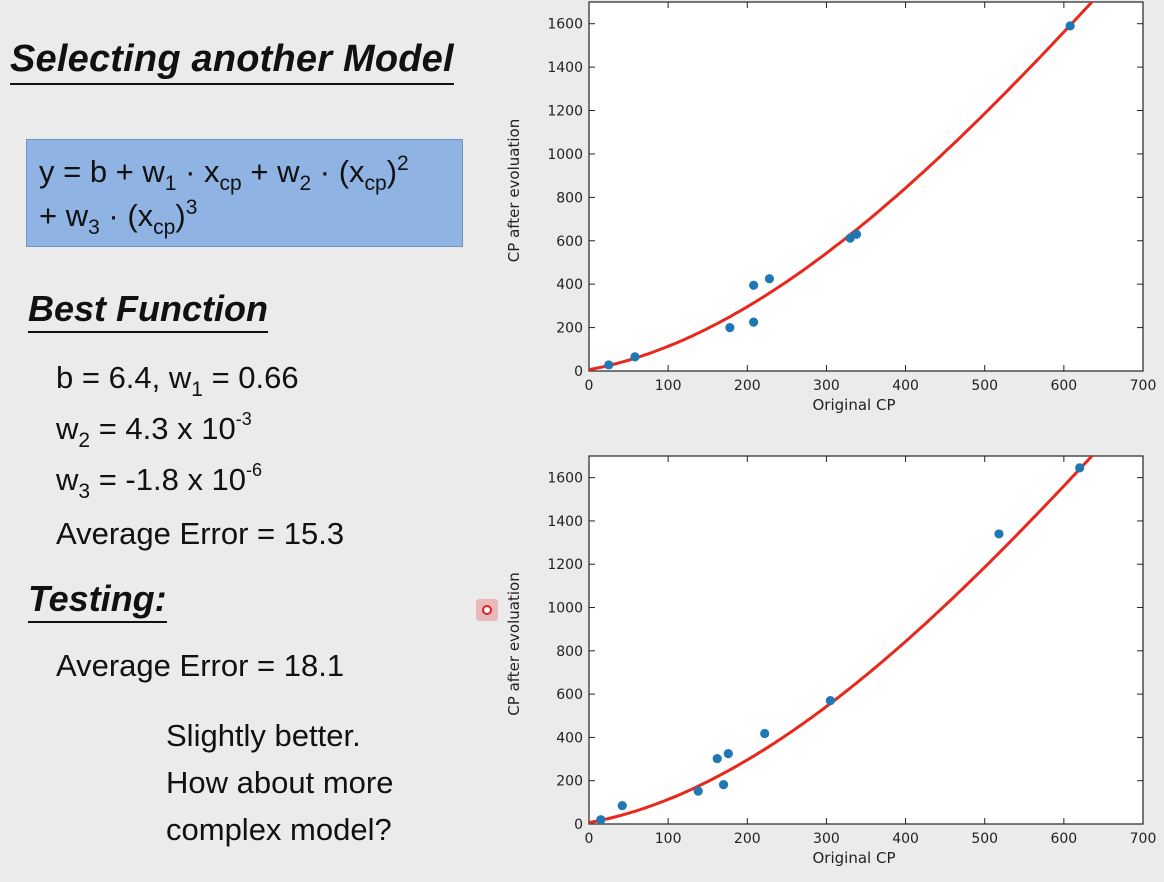 Image resolution: width=1164 pixels, height=882 pixels. What do you see at coordinates (224, 173) in the screenshot?
I see `formula-line-1: y = b + w1 · xcp + w2 · (xcp)2` at bounding box center [224, 173].